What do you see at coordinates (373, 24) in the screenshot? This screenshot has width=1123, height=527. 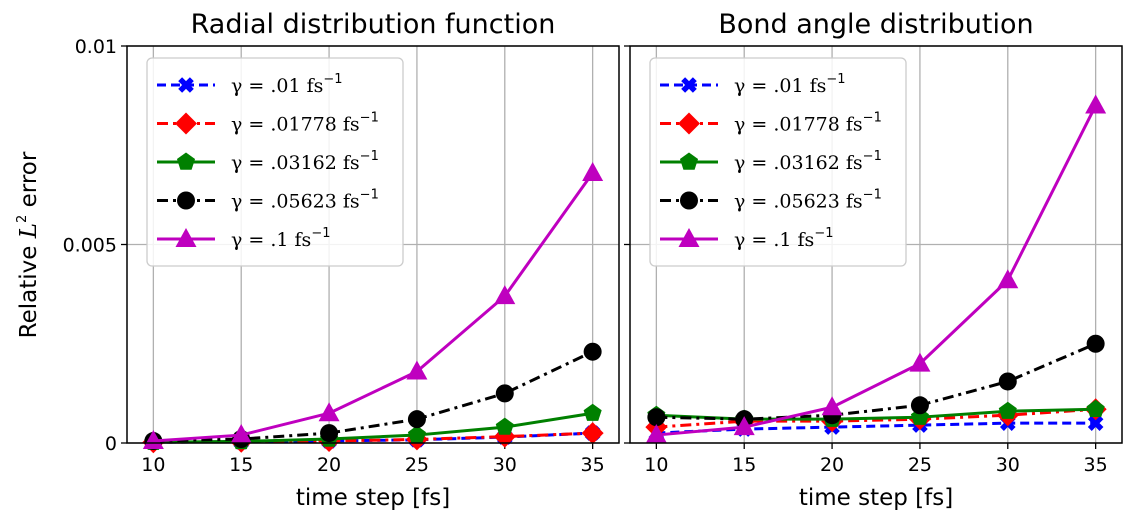 I see `chart-title: Radial distribution function` at bounding box center [373, 24].